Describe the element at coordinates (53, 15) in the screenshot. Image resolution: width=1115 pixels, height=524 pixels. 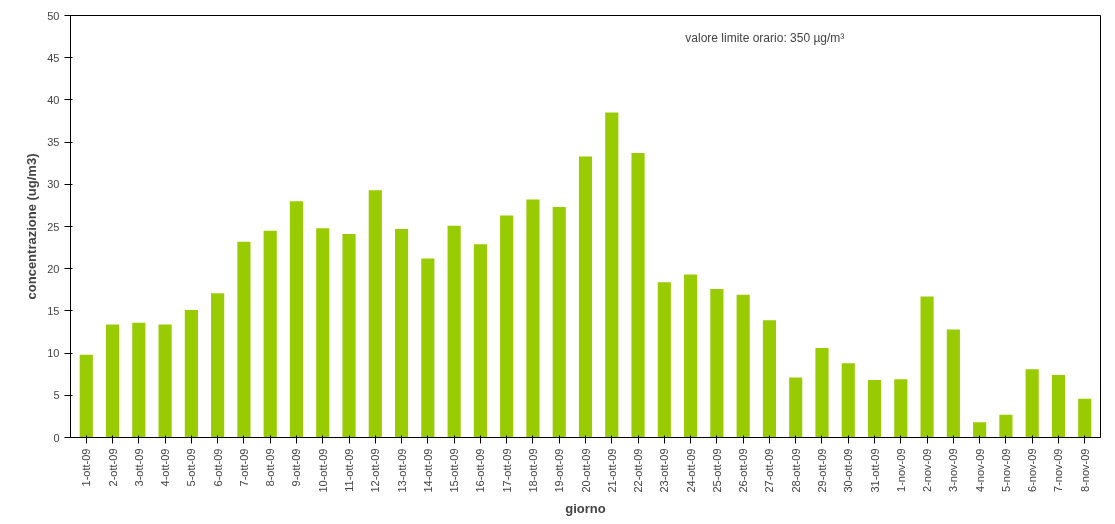
I see `y-tick-label: 50` at that location.